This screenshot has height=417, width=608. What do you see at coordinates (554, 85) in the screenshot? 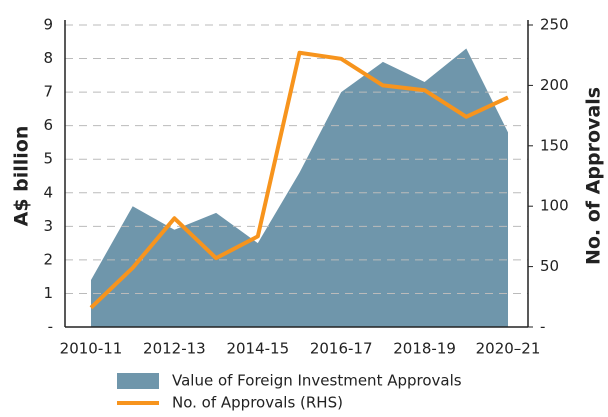
I see `y2-tick-label: 200` at bounding box center [554, 85].